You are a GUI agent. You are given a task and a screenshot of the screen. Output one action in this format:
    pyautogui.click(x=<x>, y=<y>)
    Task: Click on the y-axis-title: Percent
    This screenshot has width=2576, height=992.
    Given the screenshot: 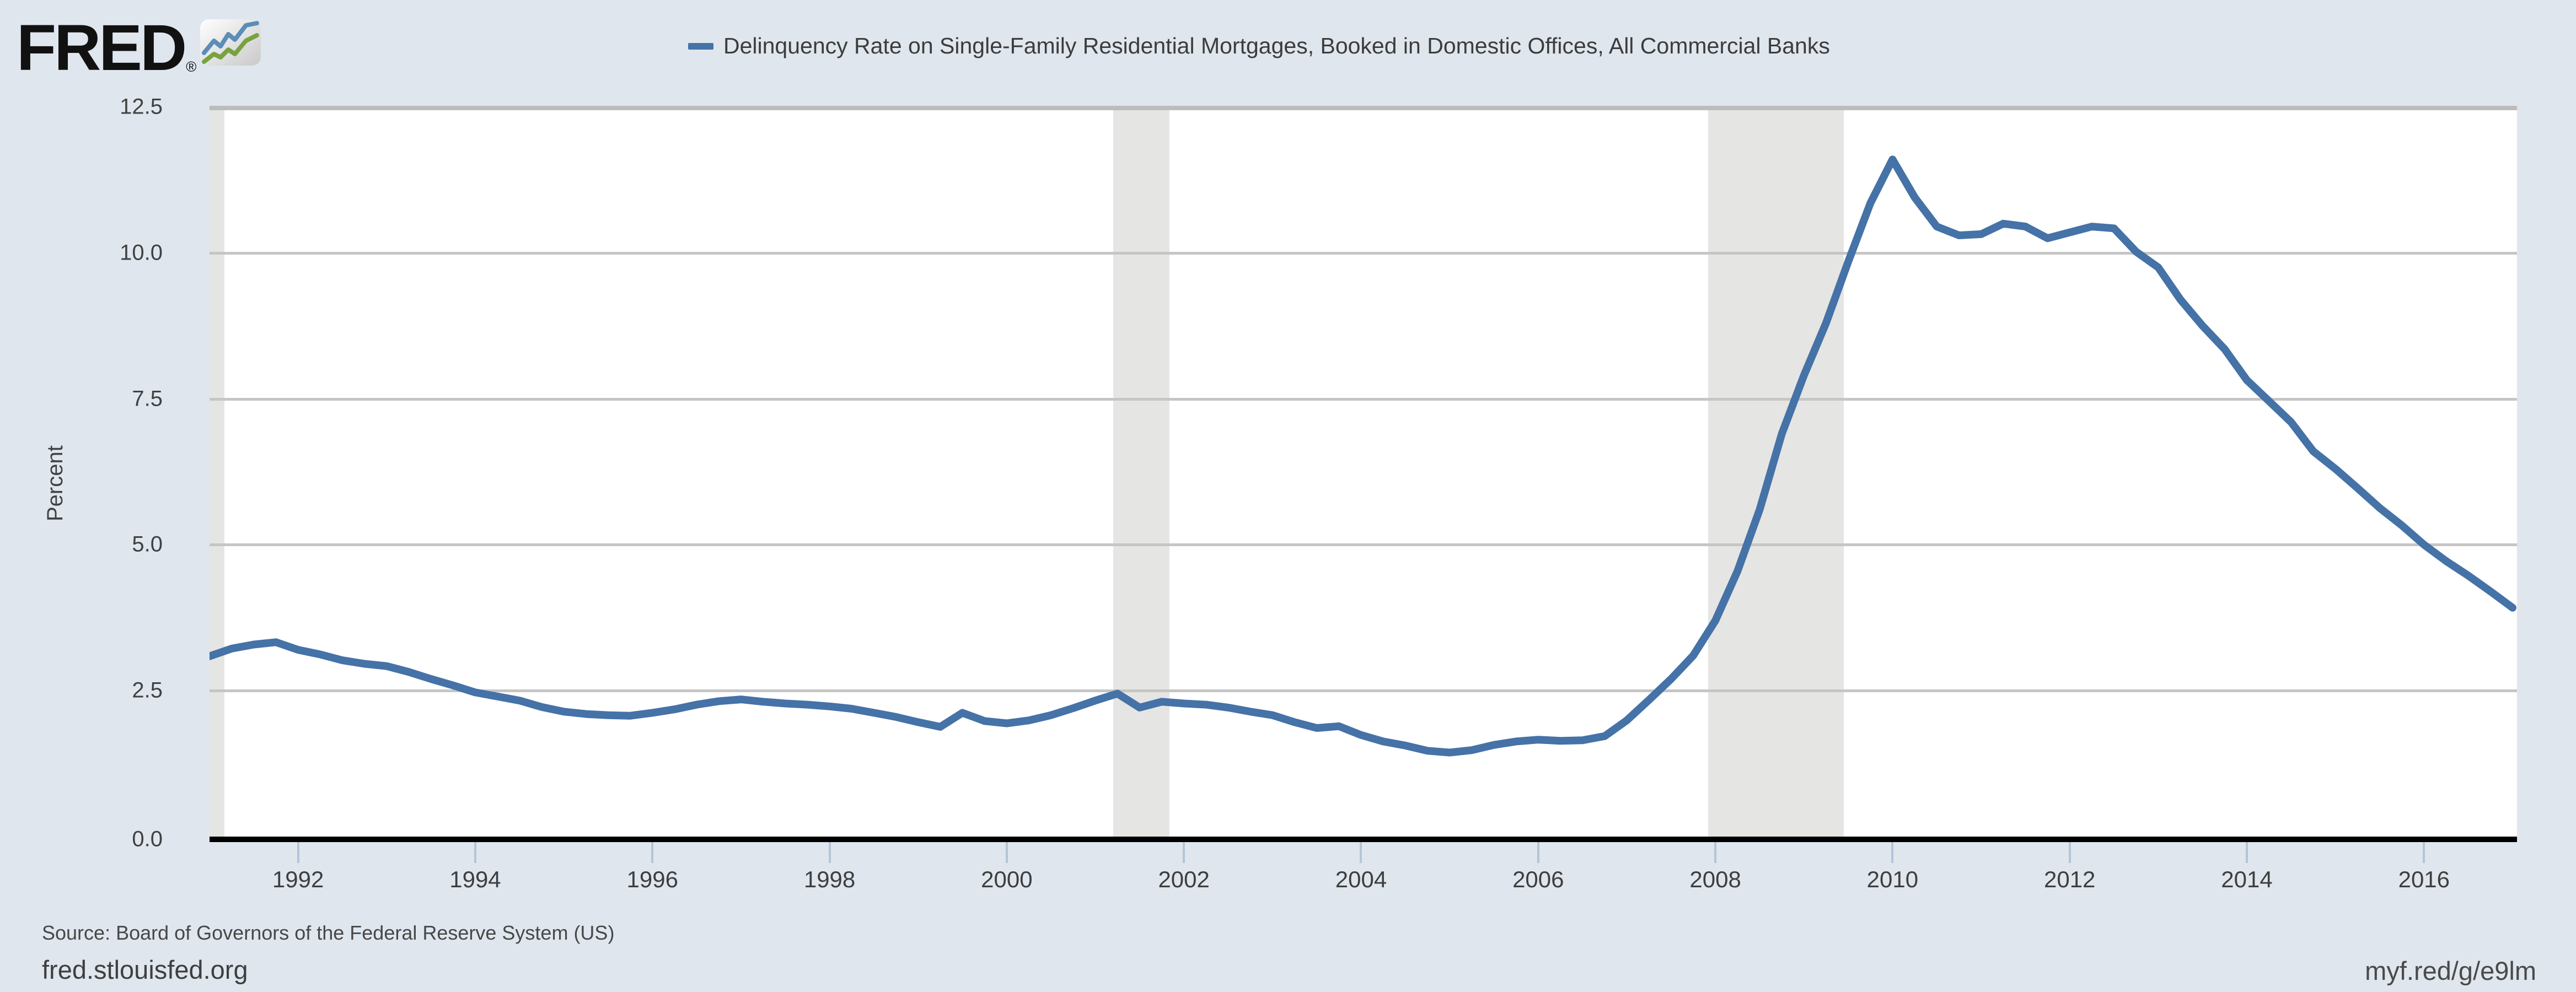 What is the action you would take?
    pyautogui.click(x=55, y=483)
    